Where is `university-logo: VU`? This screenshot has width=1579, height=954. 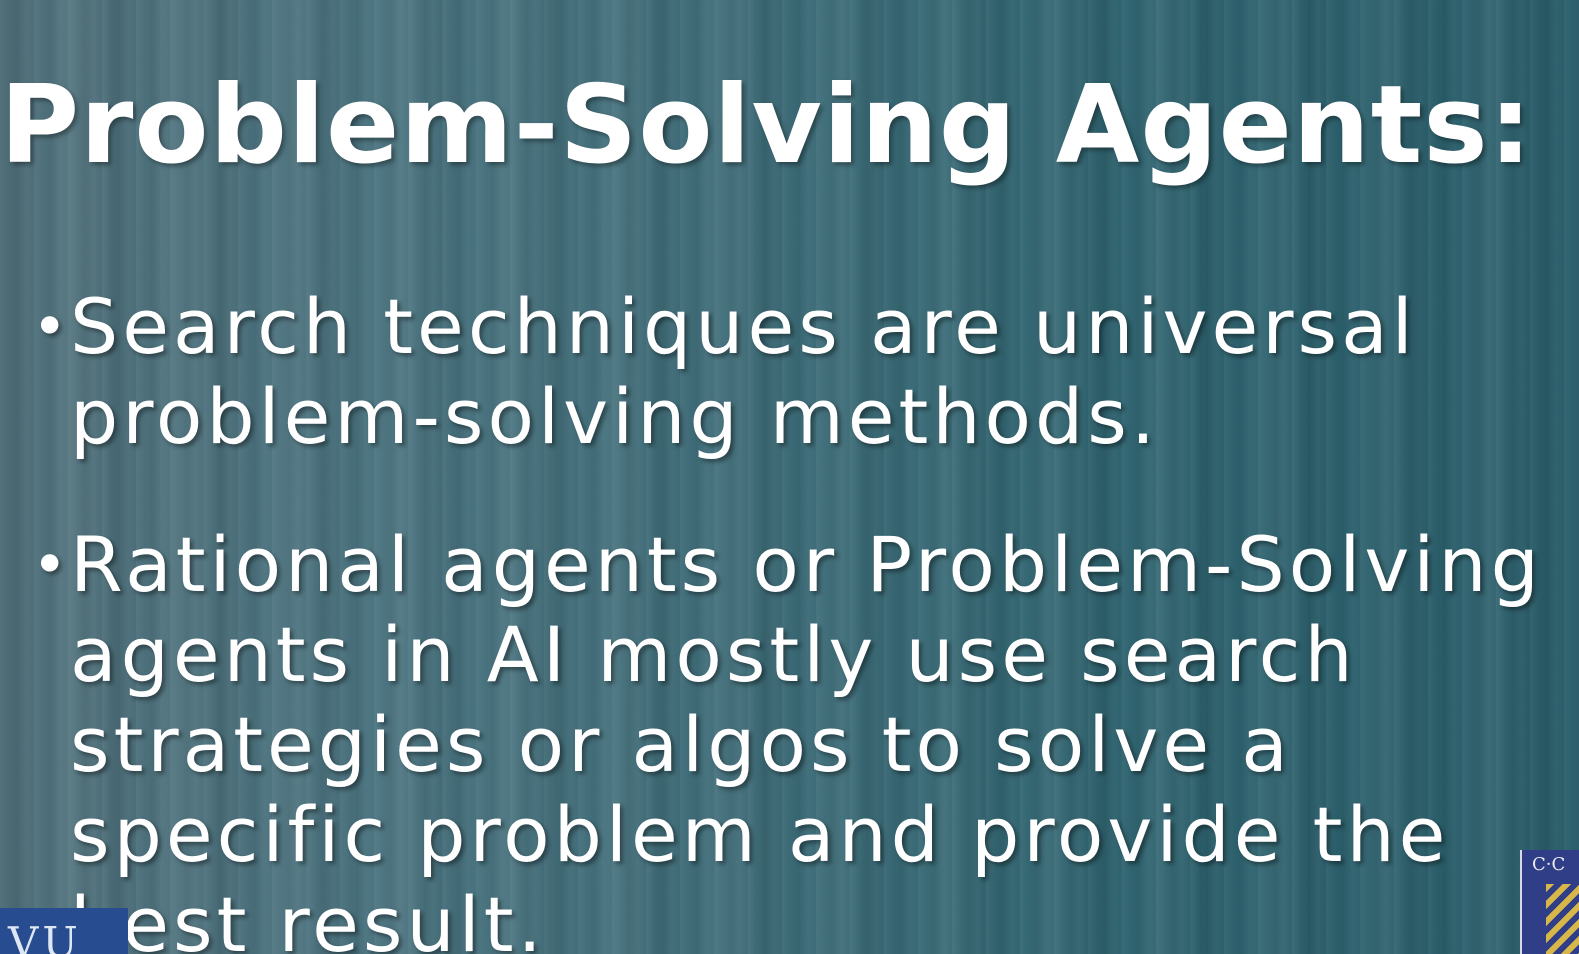
university-logo: VU is located at coordinates (64, 931).